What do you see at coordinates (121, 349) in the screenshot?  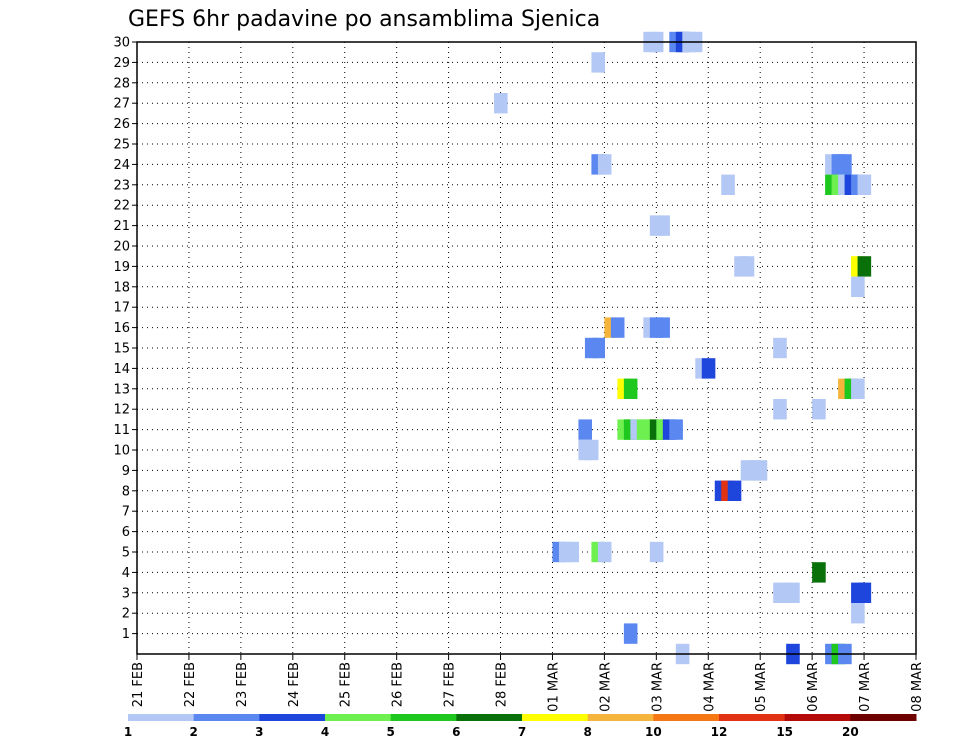 I see `y-tick-label: 15` at bounding box center [121, 349].